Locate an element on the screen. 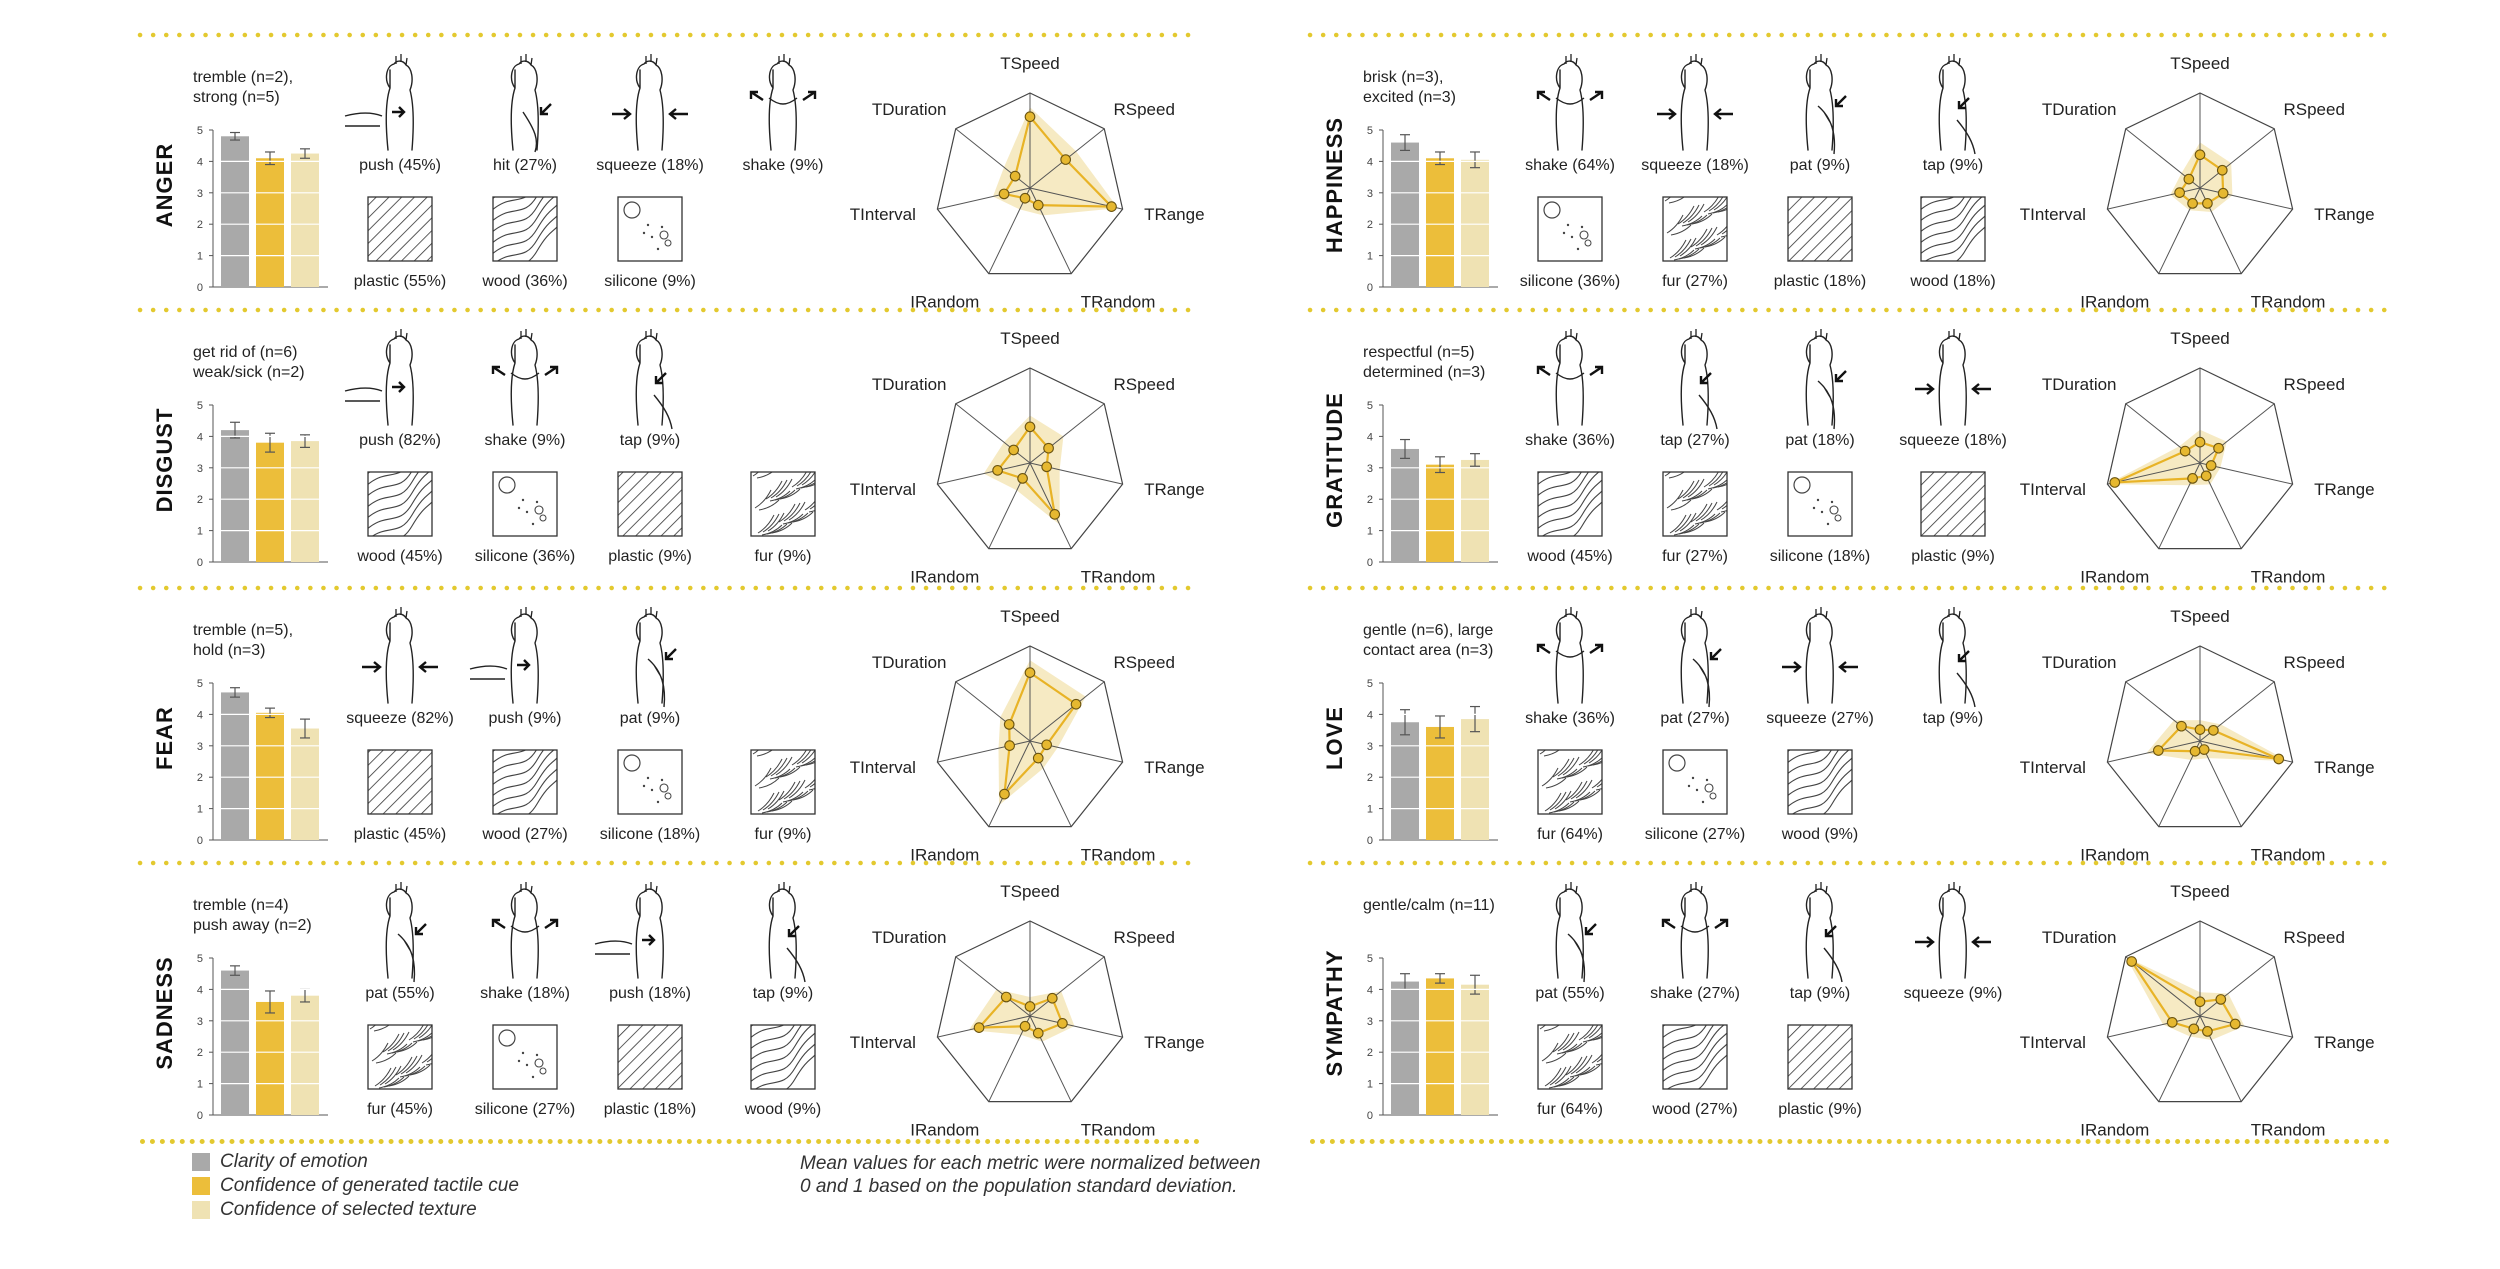 The width and height of the screenshot is (2500, 1269). plastic-hatch is located at coordinates (1953, 504).